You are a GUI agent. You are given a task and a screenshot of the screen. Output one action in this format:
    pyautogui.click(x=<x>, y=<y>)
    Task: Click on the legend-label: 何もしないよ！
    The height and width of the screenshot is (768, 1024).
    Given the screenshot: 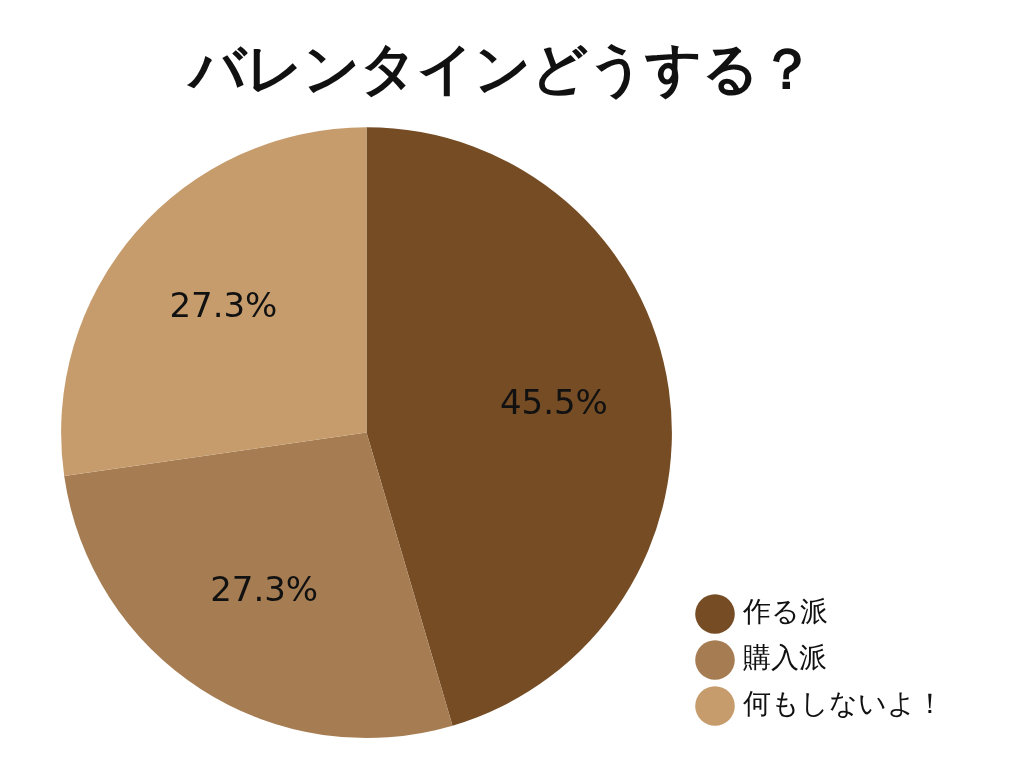 What is the action you would take?
    pyautogui.click(x=843, y=704)
    